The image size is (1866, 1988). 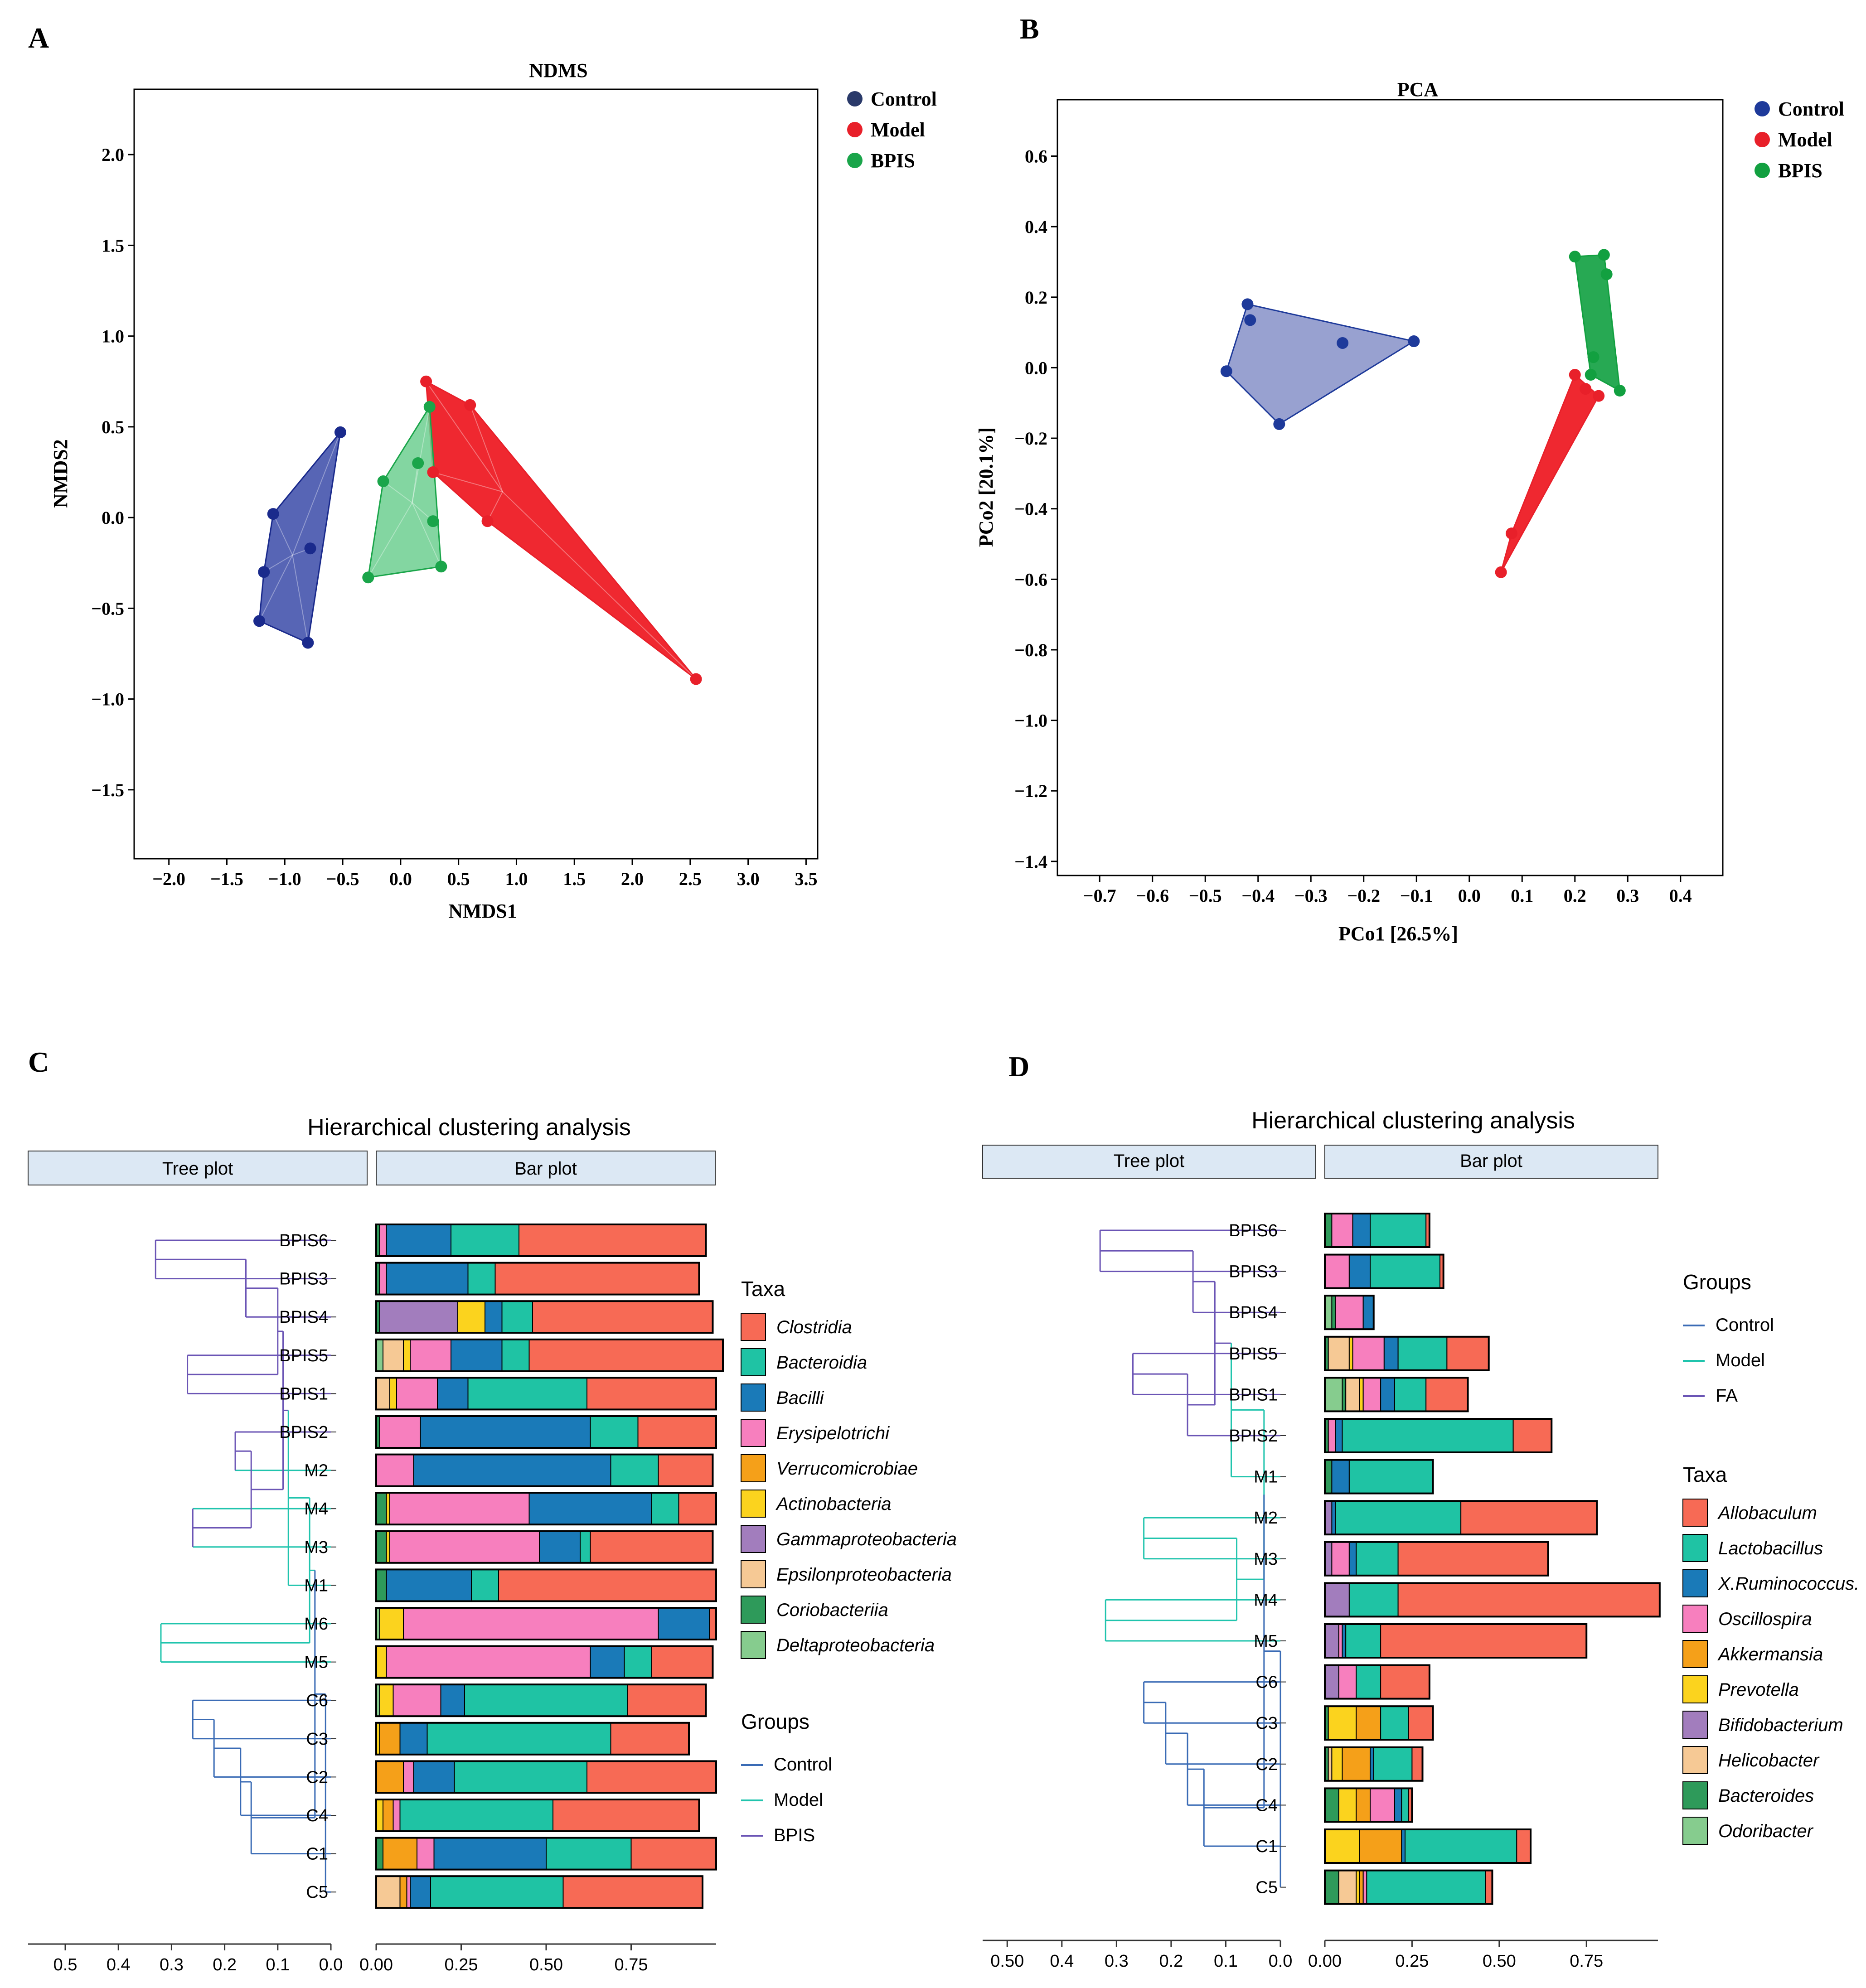 I want to click on bar-segment-bpis4-bacteroides, so click(x=1333, y=1313).